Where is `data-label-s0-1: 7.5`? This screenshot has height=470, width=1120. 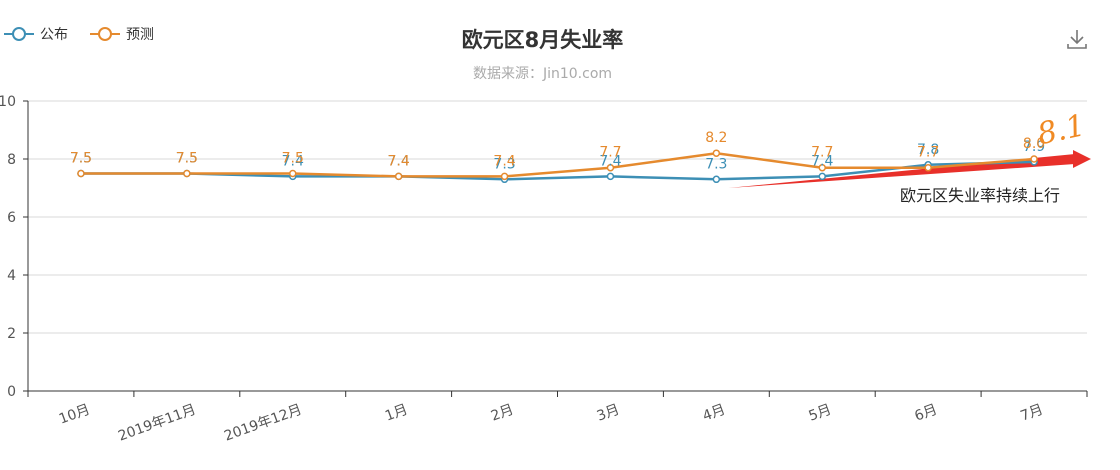 data-label-s0-1: 7.5 is located at coordinates (187, 159).